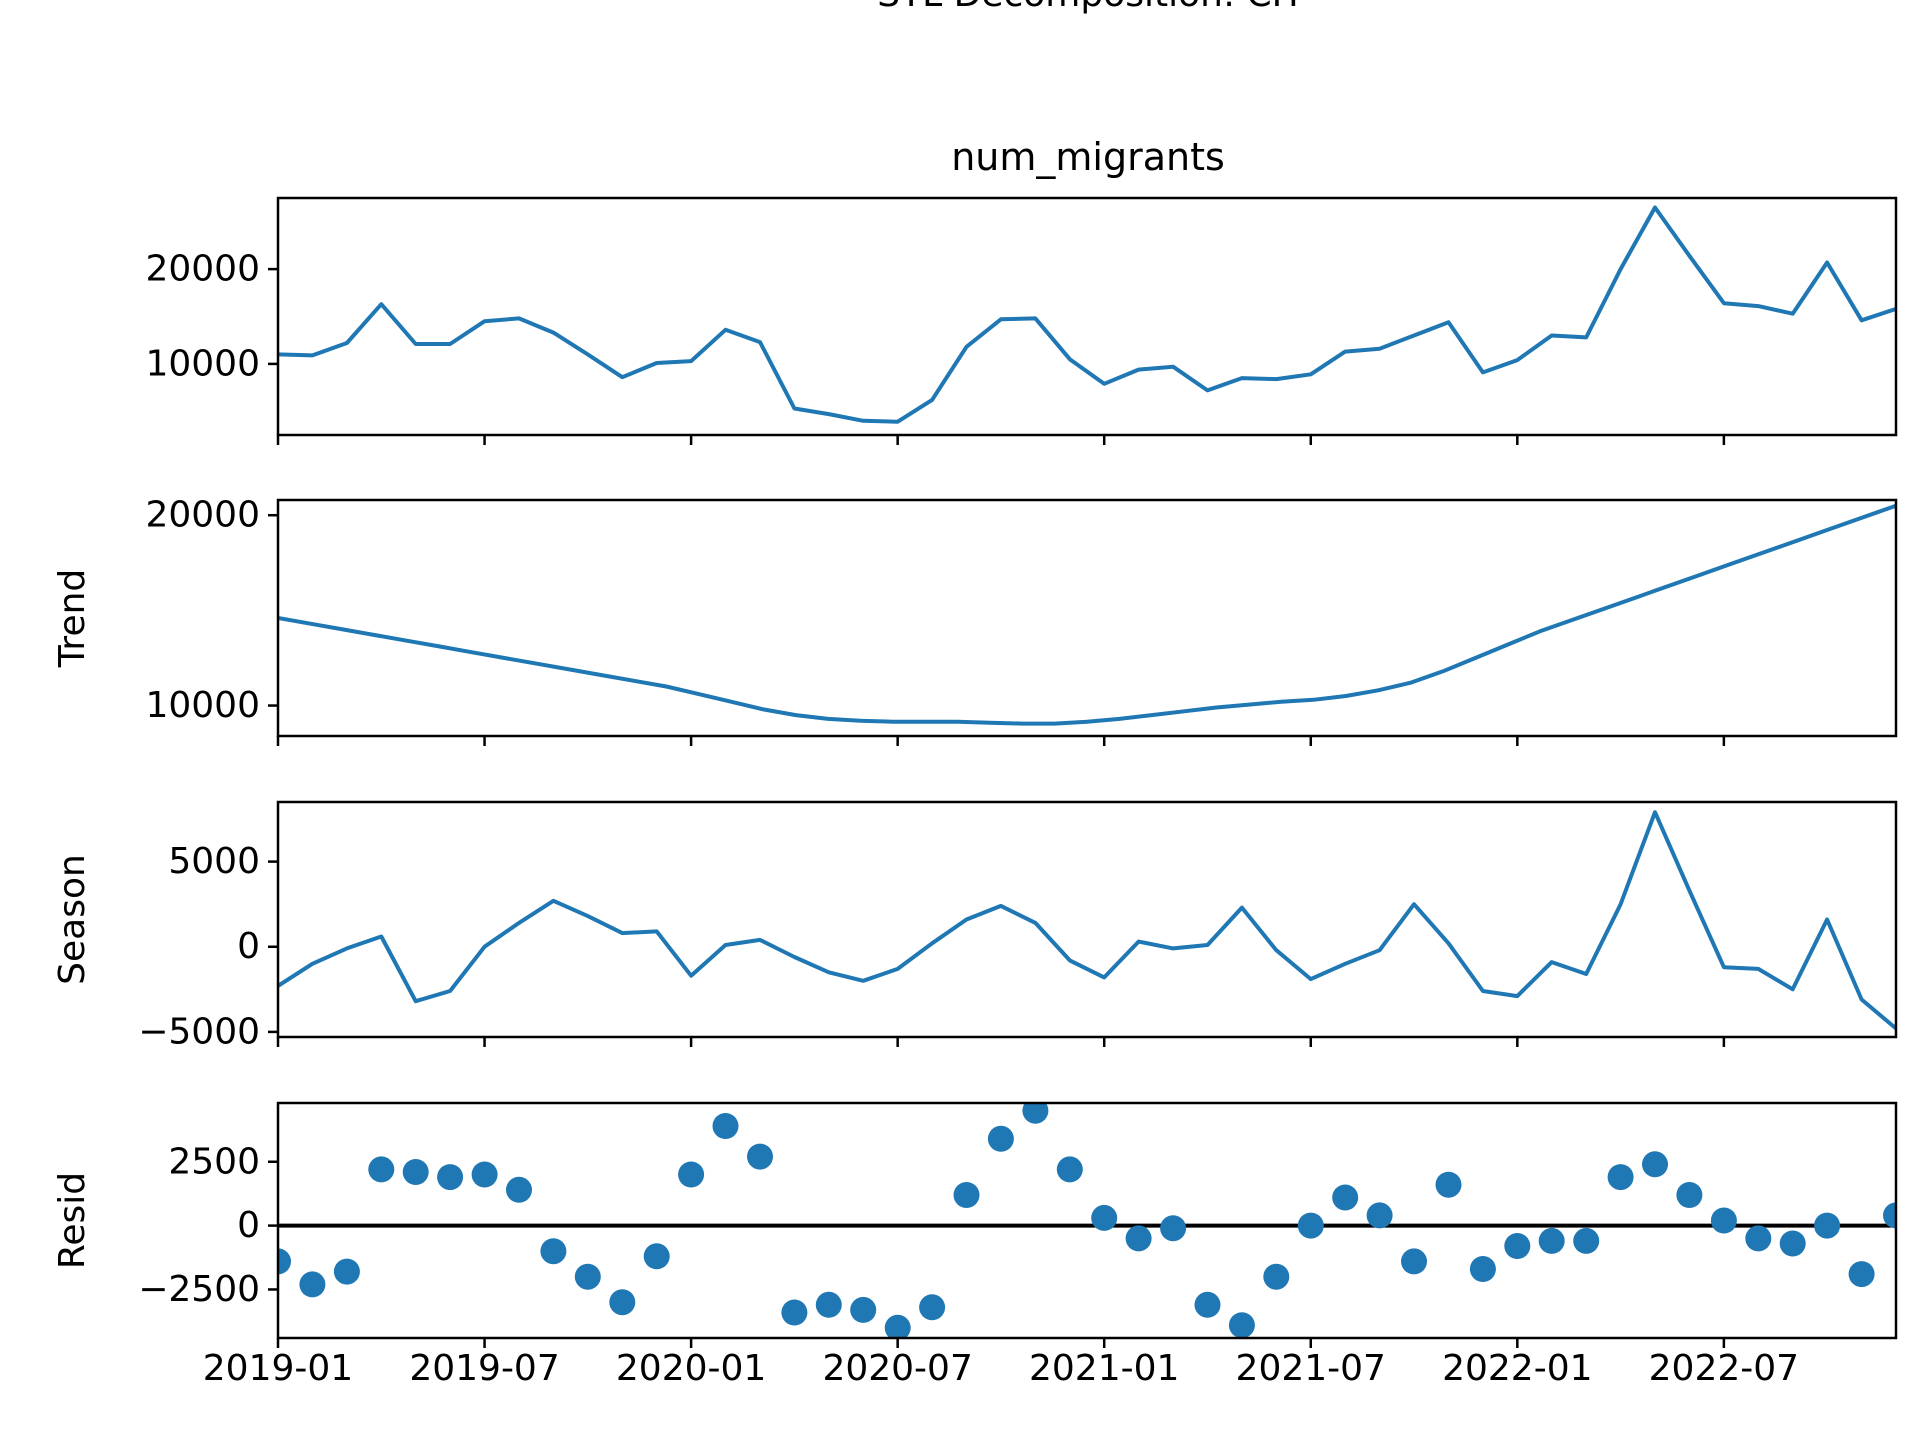 The width and height of the screenshot is (1920, 1440). I want to click on y-axis-label-resid: Resid, so click(72, 1220).